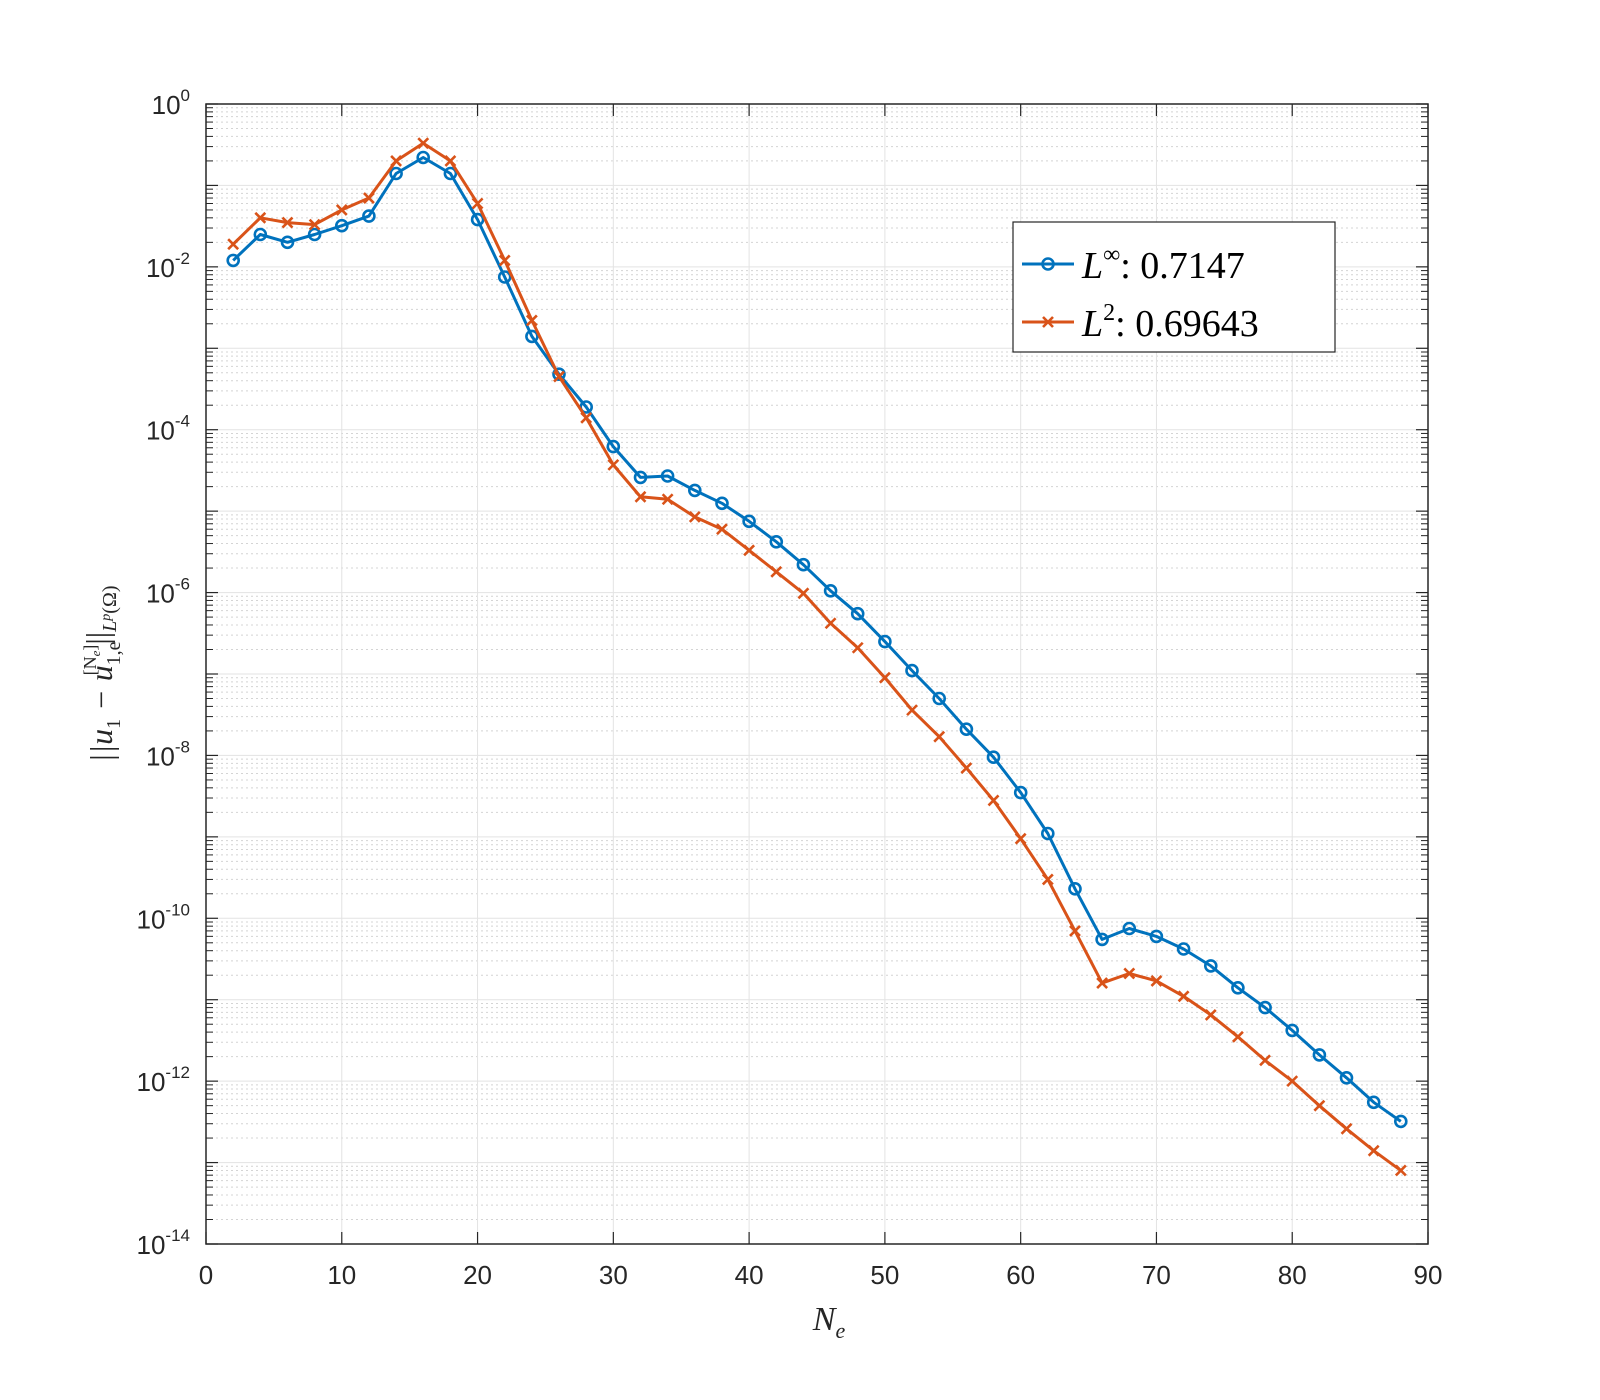 The height and width of the screenshot is (1400, 1600). Describe the element at coordinates (182, 584) in the screenshot. I see `y-tick-exponent: -6` at that location.